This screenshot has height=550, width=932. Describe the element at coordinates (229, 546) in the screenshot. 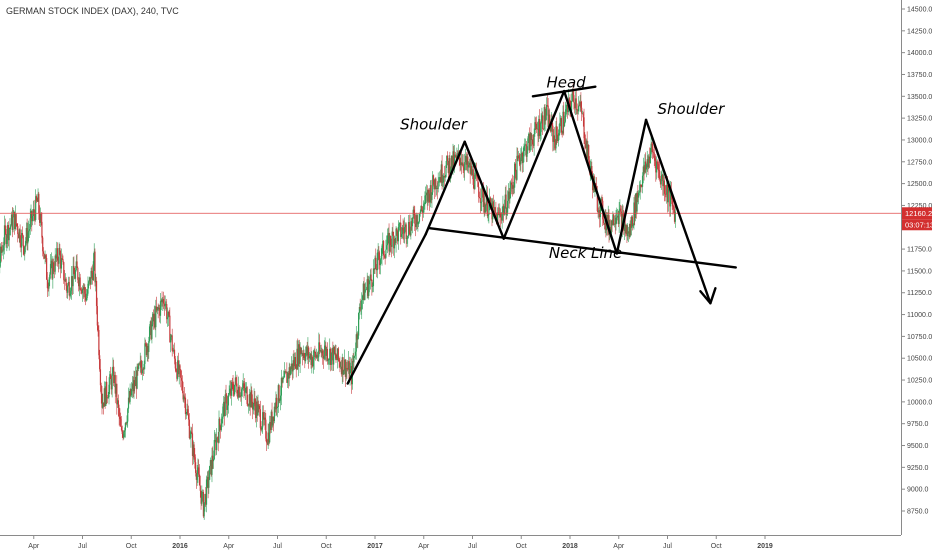

I see `x-tick-label: Apr` at that location.